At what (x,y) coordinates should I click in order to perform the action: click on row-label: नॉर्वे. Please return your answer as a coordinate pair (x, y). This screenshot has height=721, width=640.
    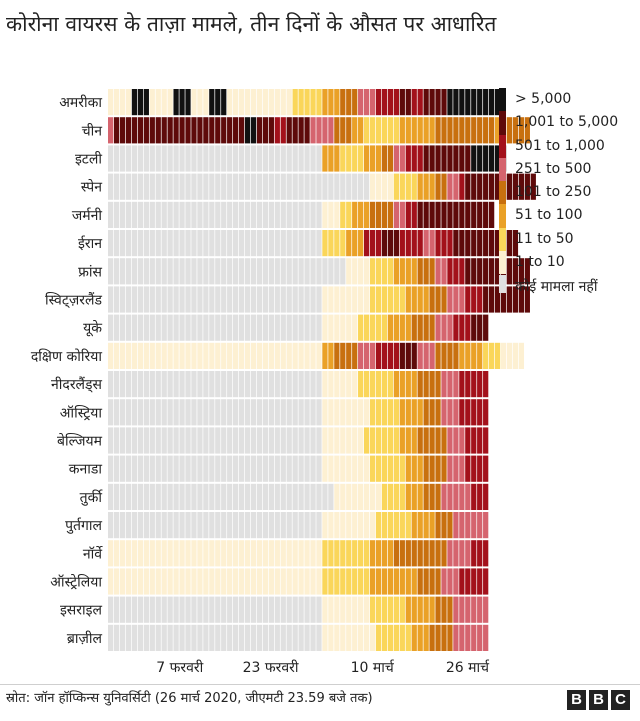
    Looking at the image, I should click on (93, 553).